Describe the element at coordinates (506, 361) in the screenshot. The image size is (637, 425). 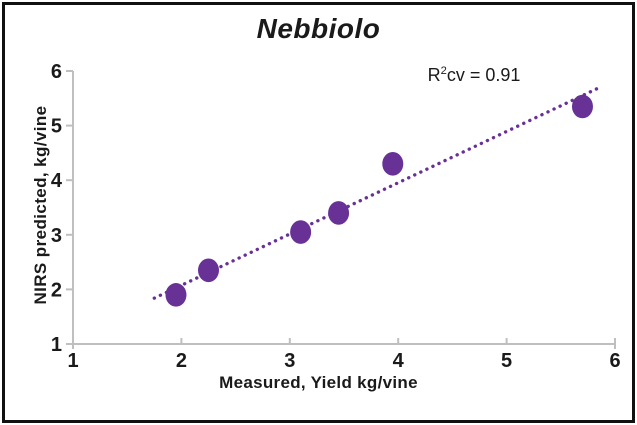
I see `x-tick-label: 5` at that location.